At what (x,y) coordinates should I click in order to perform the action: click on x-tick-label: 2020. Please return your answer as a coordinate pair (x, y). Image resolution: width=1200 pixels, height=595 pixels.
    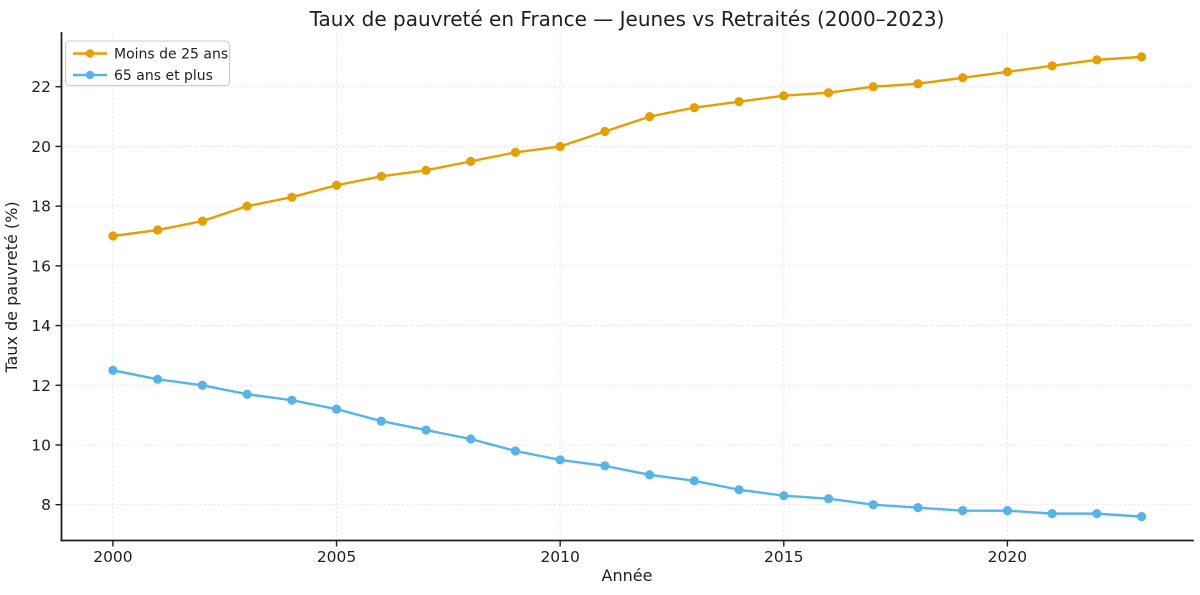
    Looking at the image, I should click on (1007, 557).